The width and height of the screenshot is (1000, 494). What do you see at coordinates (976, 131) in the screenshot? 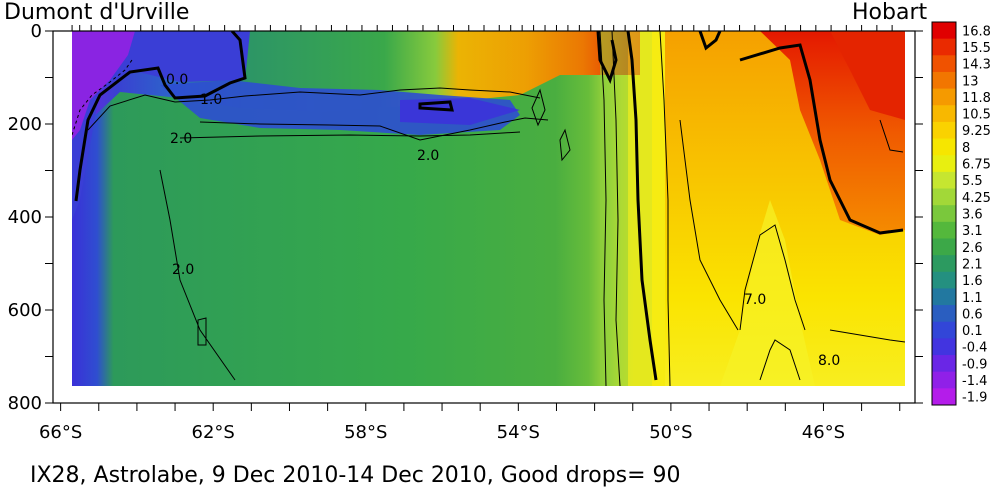
I see `colorbar-label: 9.25` at bounding box center [976, 131].